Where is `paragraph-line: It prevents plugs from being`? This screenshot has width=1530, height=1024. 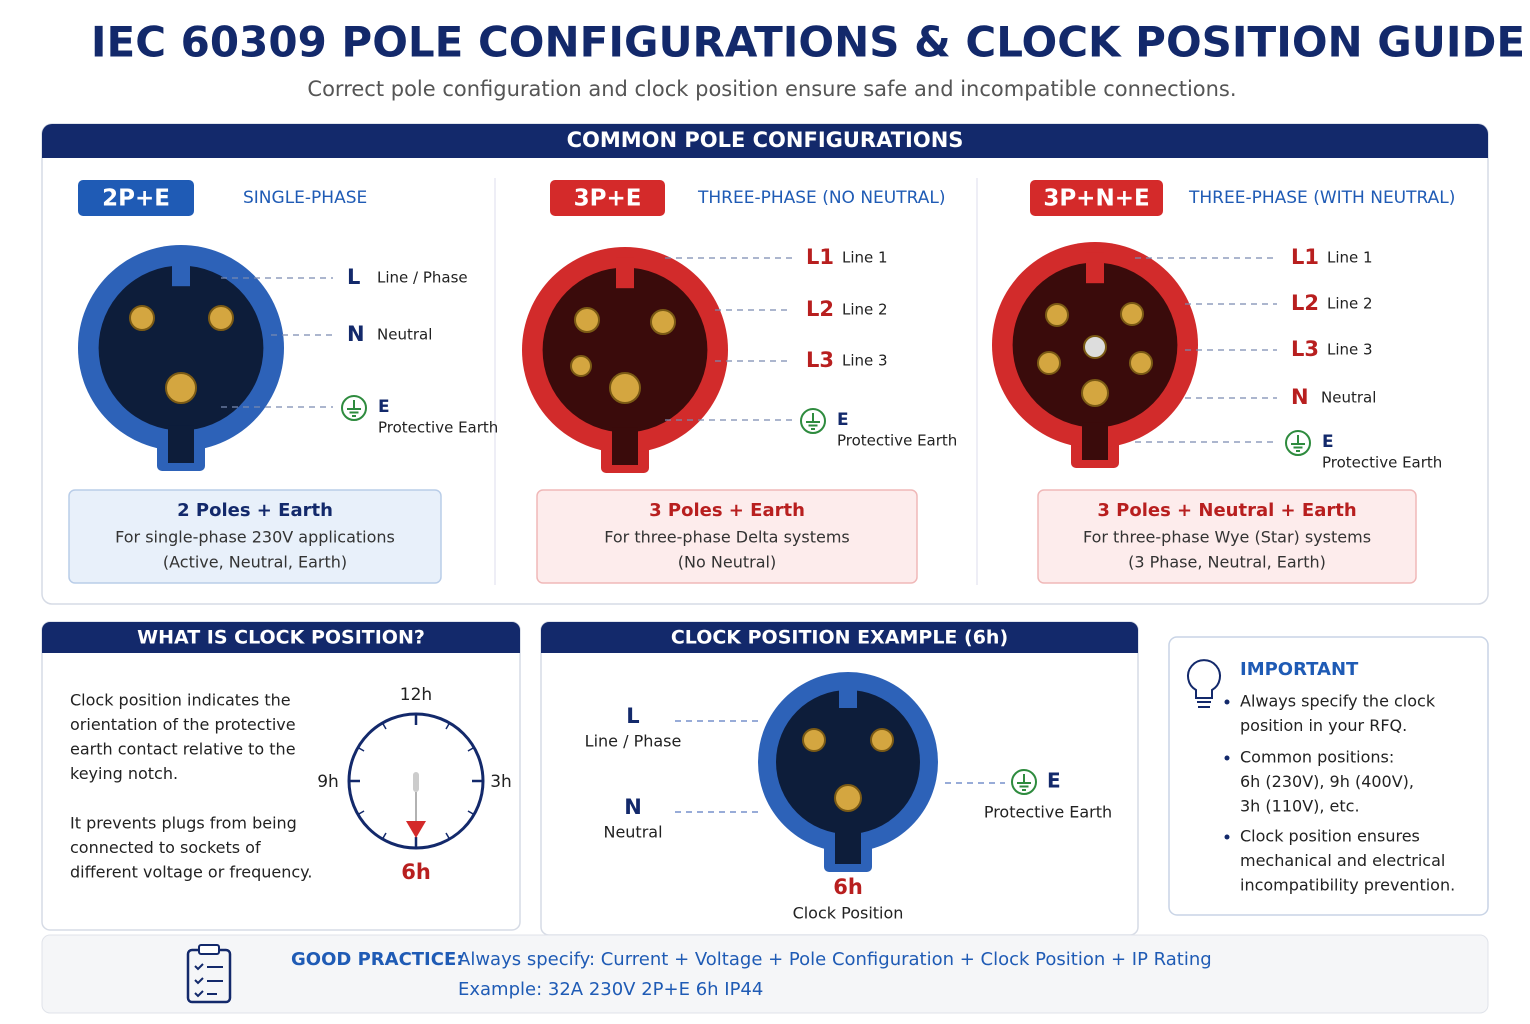
paragraph-line: It prevents plugs from being is located at coordinates (183, 823).